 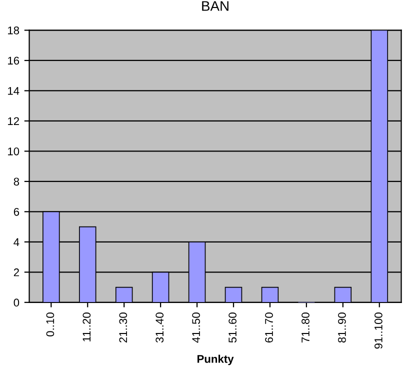 What do you see at coordinates (232, 327) in the screenshot?
I see `x-tick-label: 51..60` at bounding box center [232, 327].